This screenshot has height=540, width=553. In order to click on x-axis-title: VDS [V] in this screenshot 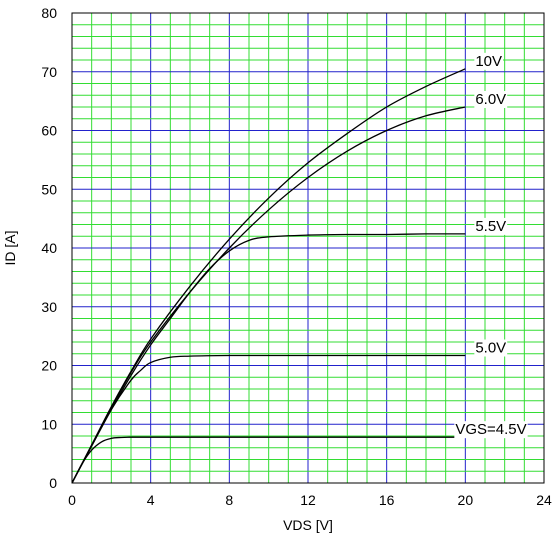, I will do `click(308, 525)`.